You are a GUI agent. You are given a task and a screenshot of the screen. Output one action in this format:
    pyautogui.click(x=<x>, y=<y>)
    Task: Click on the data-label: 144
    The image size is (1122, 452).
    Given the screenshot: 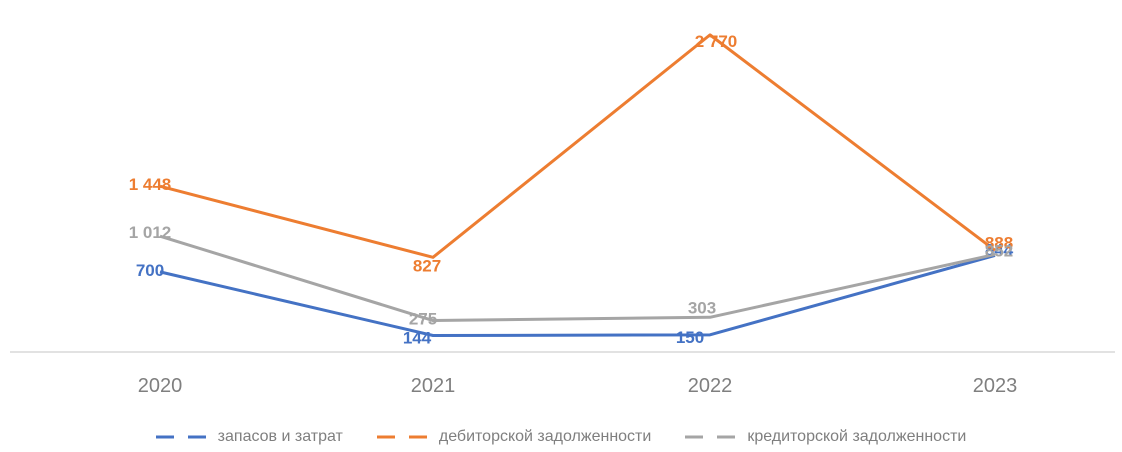 What is the action you would take?
    pyautogui.click(x=417, y=338)
    